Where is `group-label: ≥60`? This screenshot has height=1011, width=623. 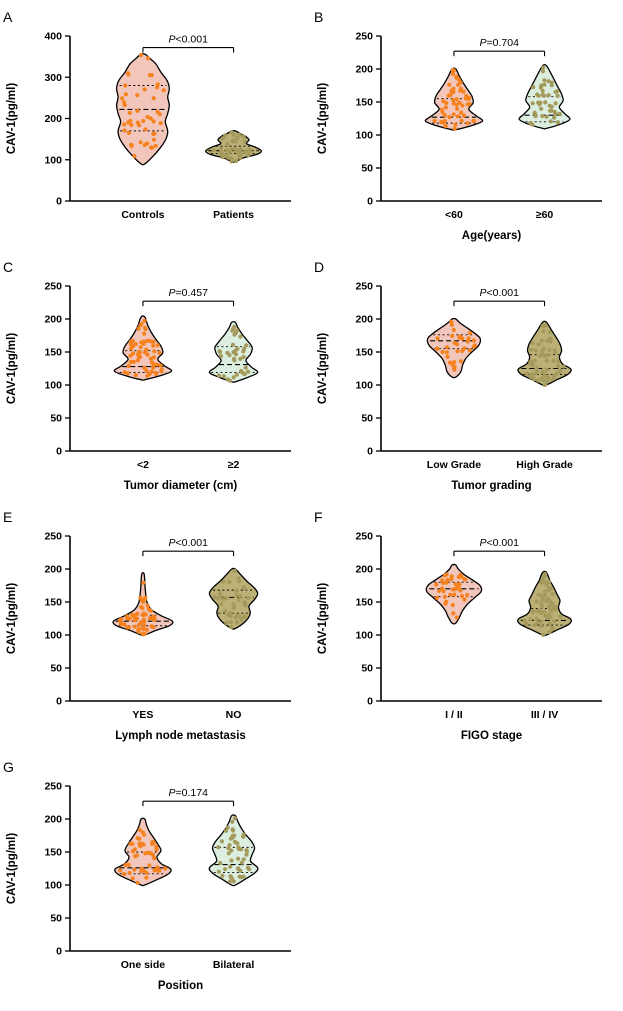
group-label: ≥60 is located at coordinates (545, 215).